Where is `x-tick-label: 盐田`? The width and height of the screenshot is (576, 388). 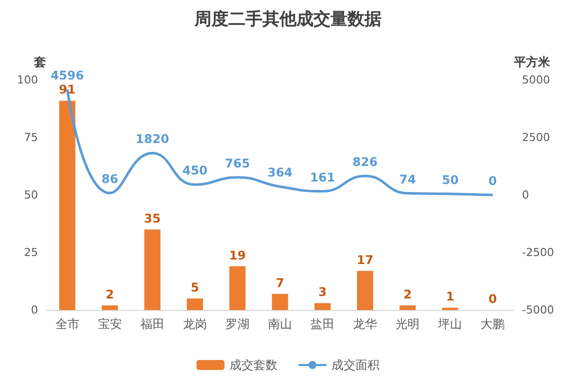 x-tick-label: 盐田 is located at coordinates (322, 324).